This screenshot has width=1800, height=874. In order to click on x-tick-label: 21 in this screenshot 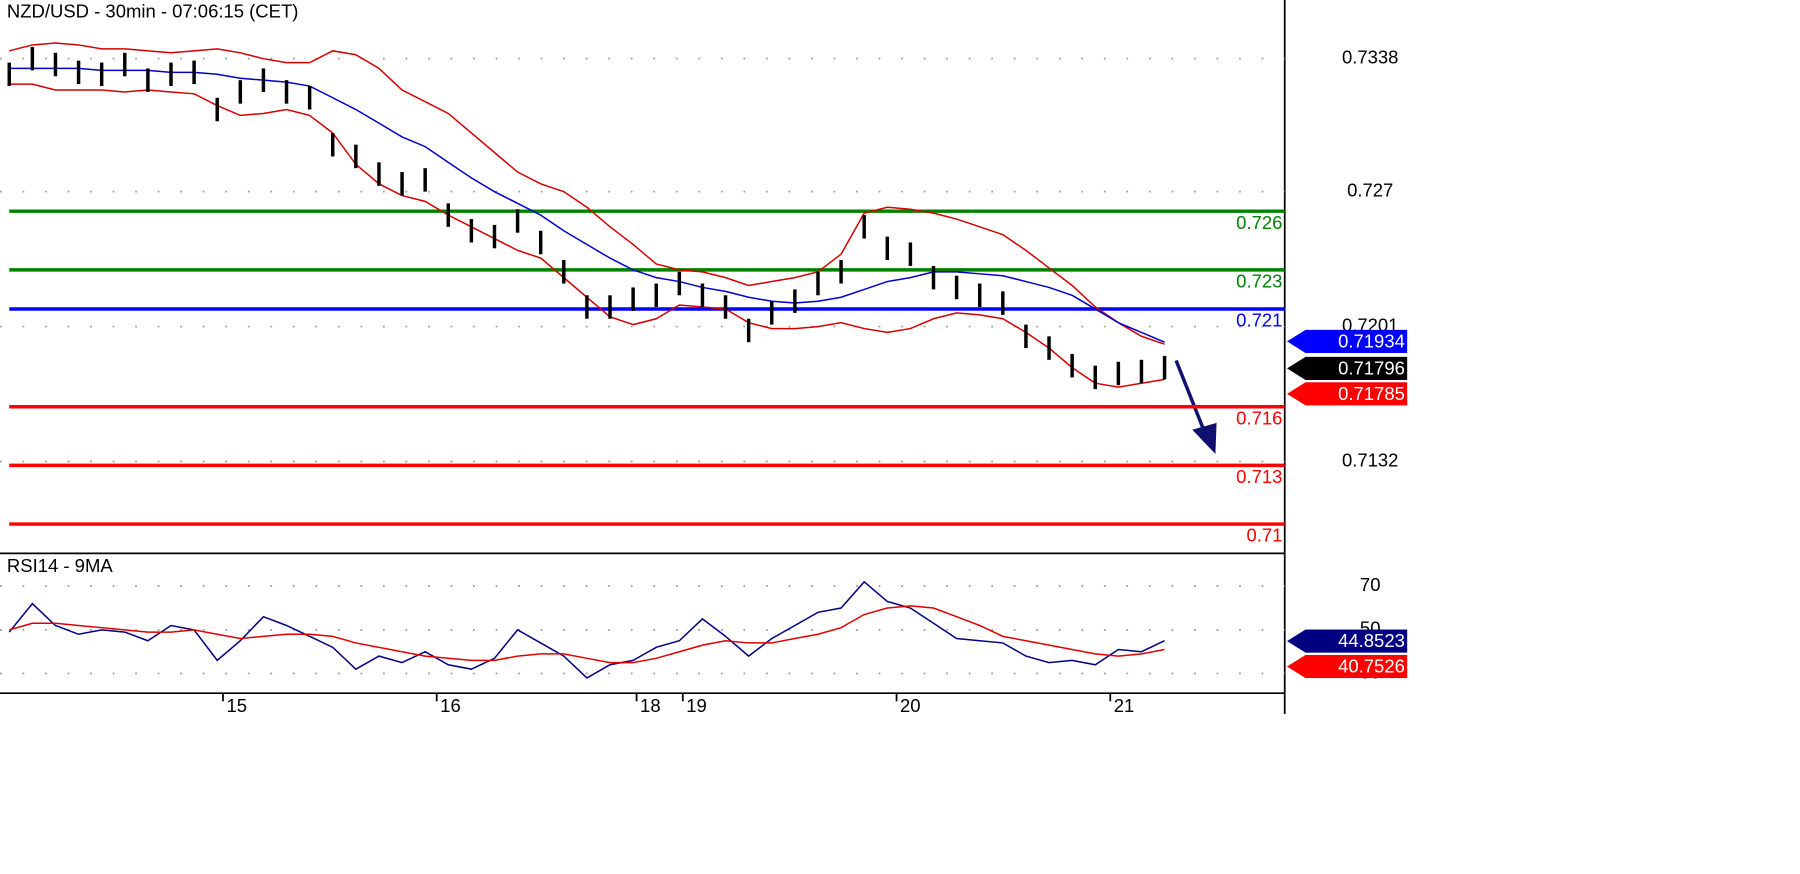, I will do `click(1124, 705)`.